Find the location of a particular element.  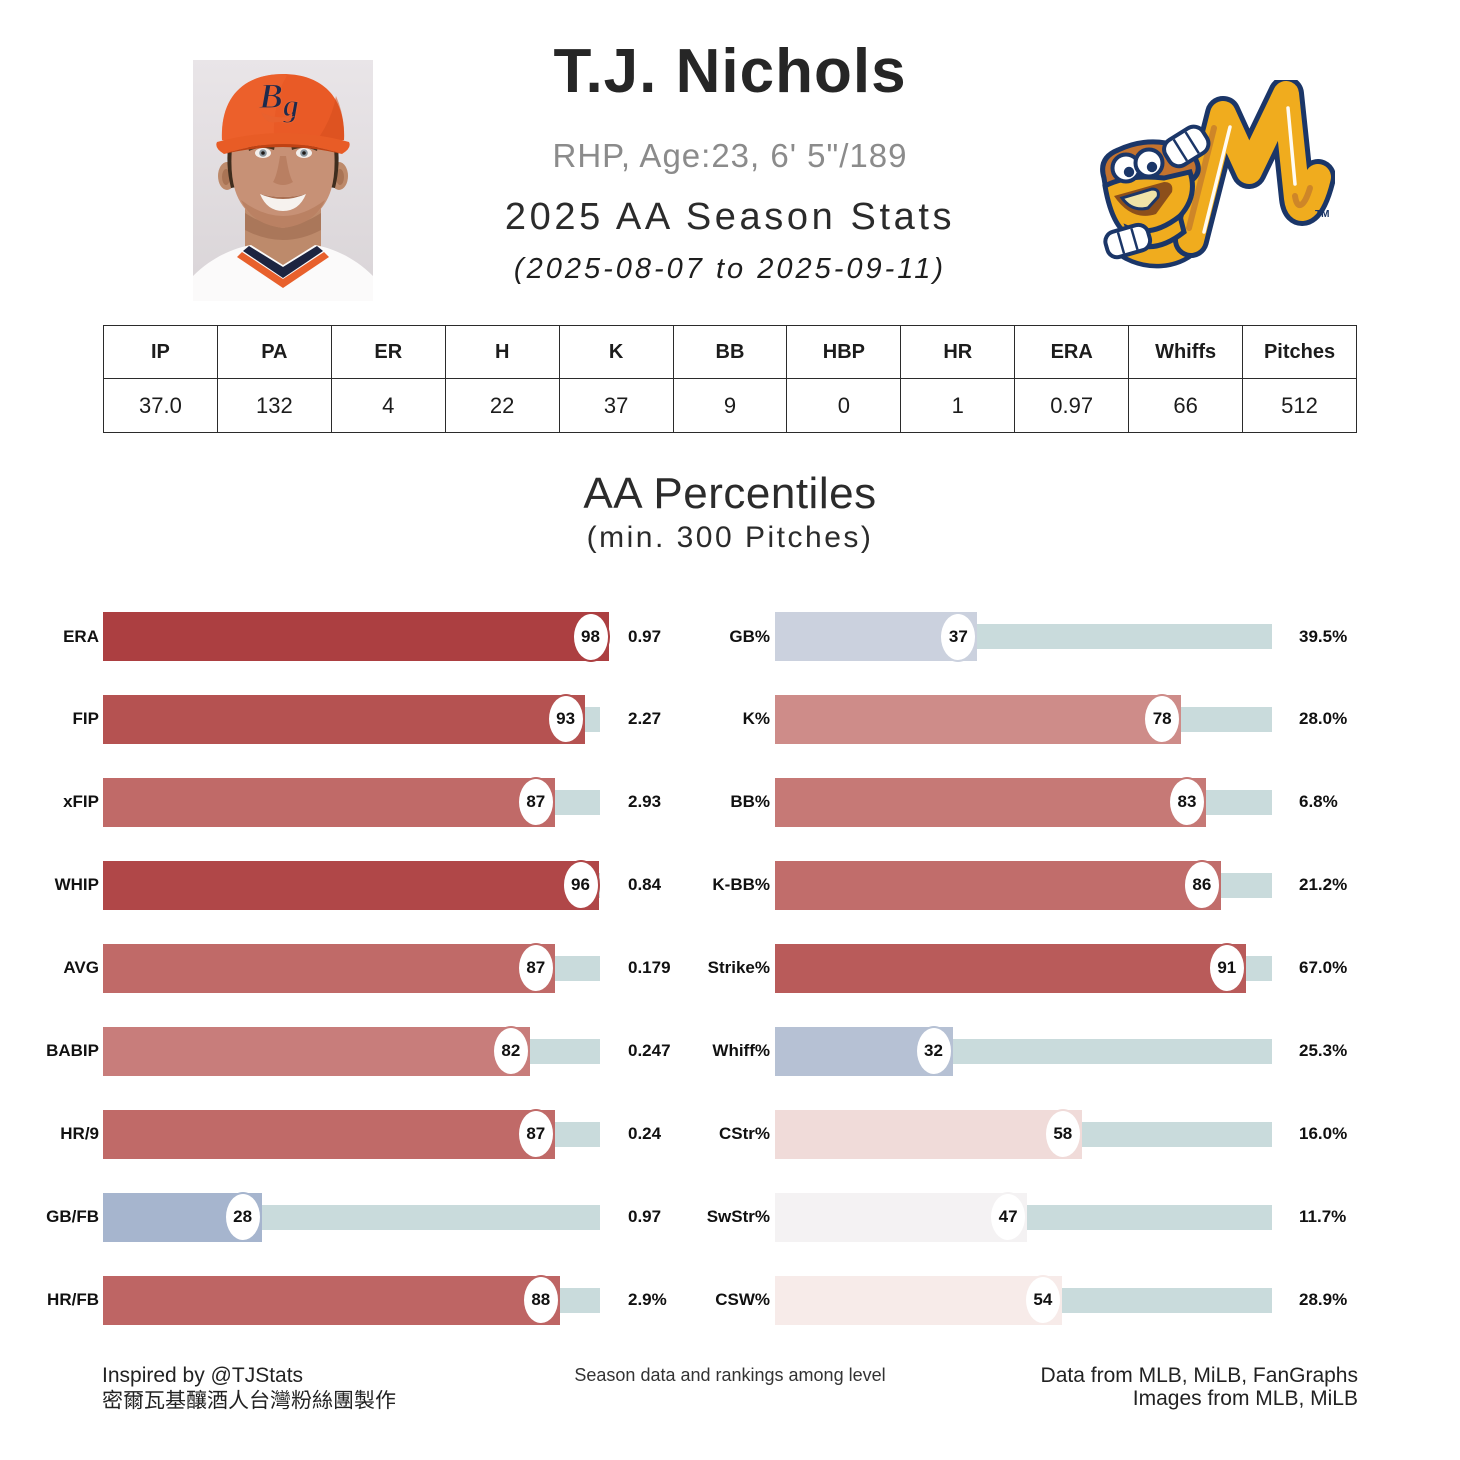

svg-text: TM is located at coordinates (1322, 214).